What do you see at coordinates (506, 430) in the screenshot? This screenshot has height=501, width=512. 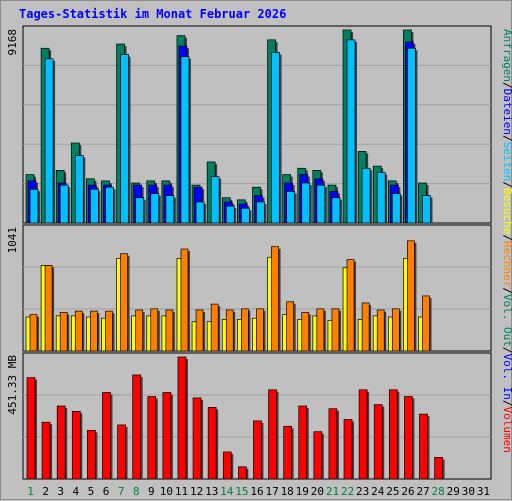 I see `legend-volumen: Volumen` at bounding box center [506, 430].